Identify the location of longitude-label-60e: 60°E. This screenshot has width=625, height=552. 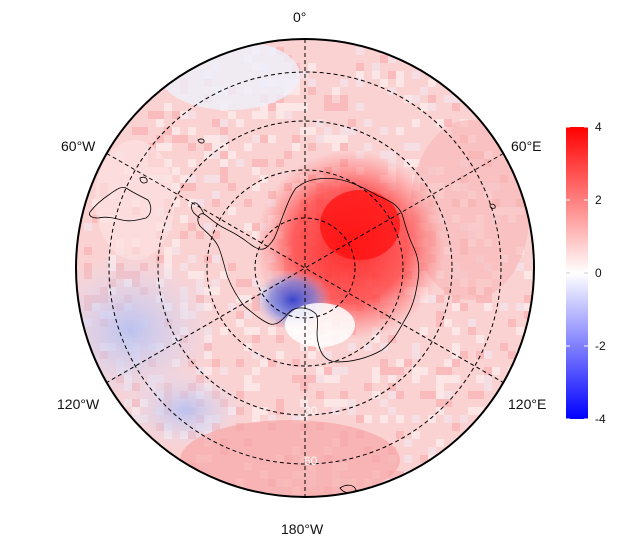
(526, 146).